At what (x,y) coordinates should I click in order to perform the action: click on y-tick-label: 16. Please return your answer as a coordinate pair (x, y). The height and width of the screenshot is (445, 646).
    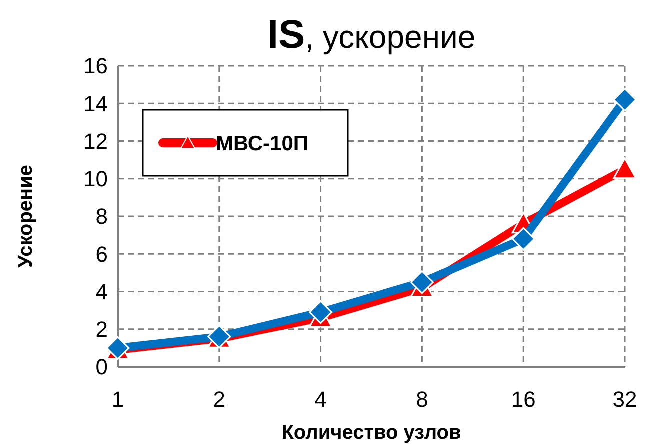
    Looking at the image, I should click on (96, 66).